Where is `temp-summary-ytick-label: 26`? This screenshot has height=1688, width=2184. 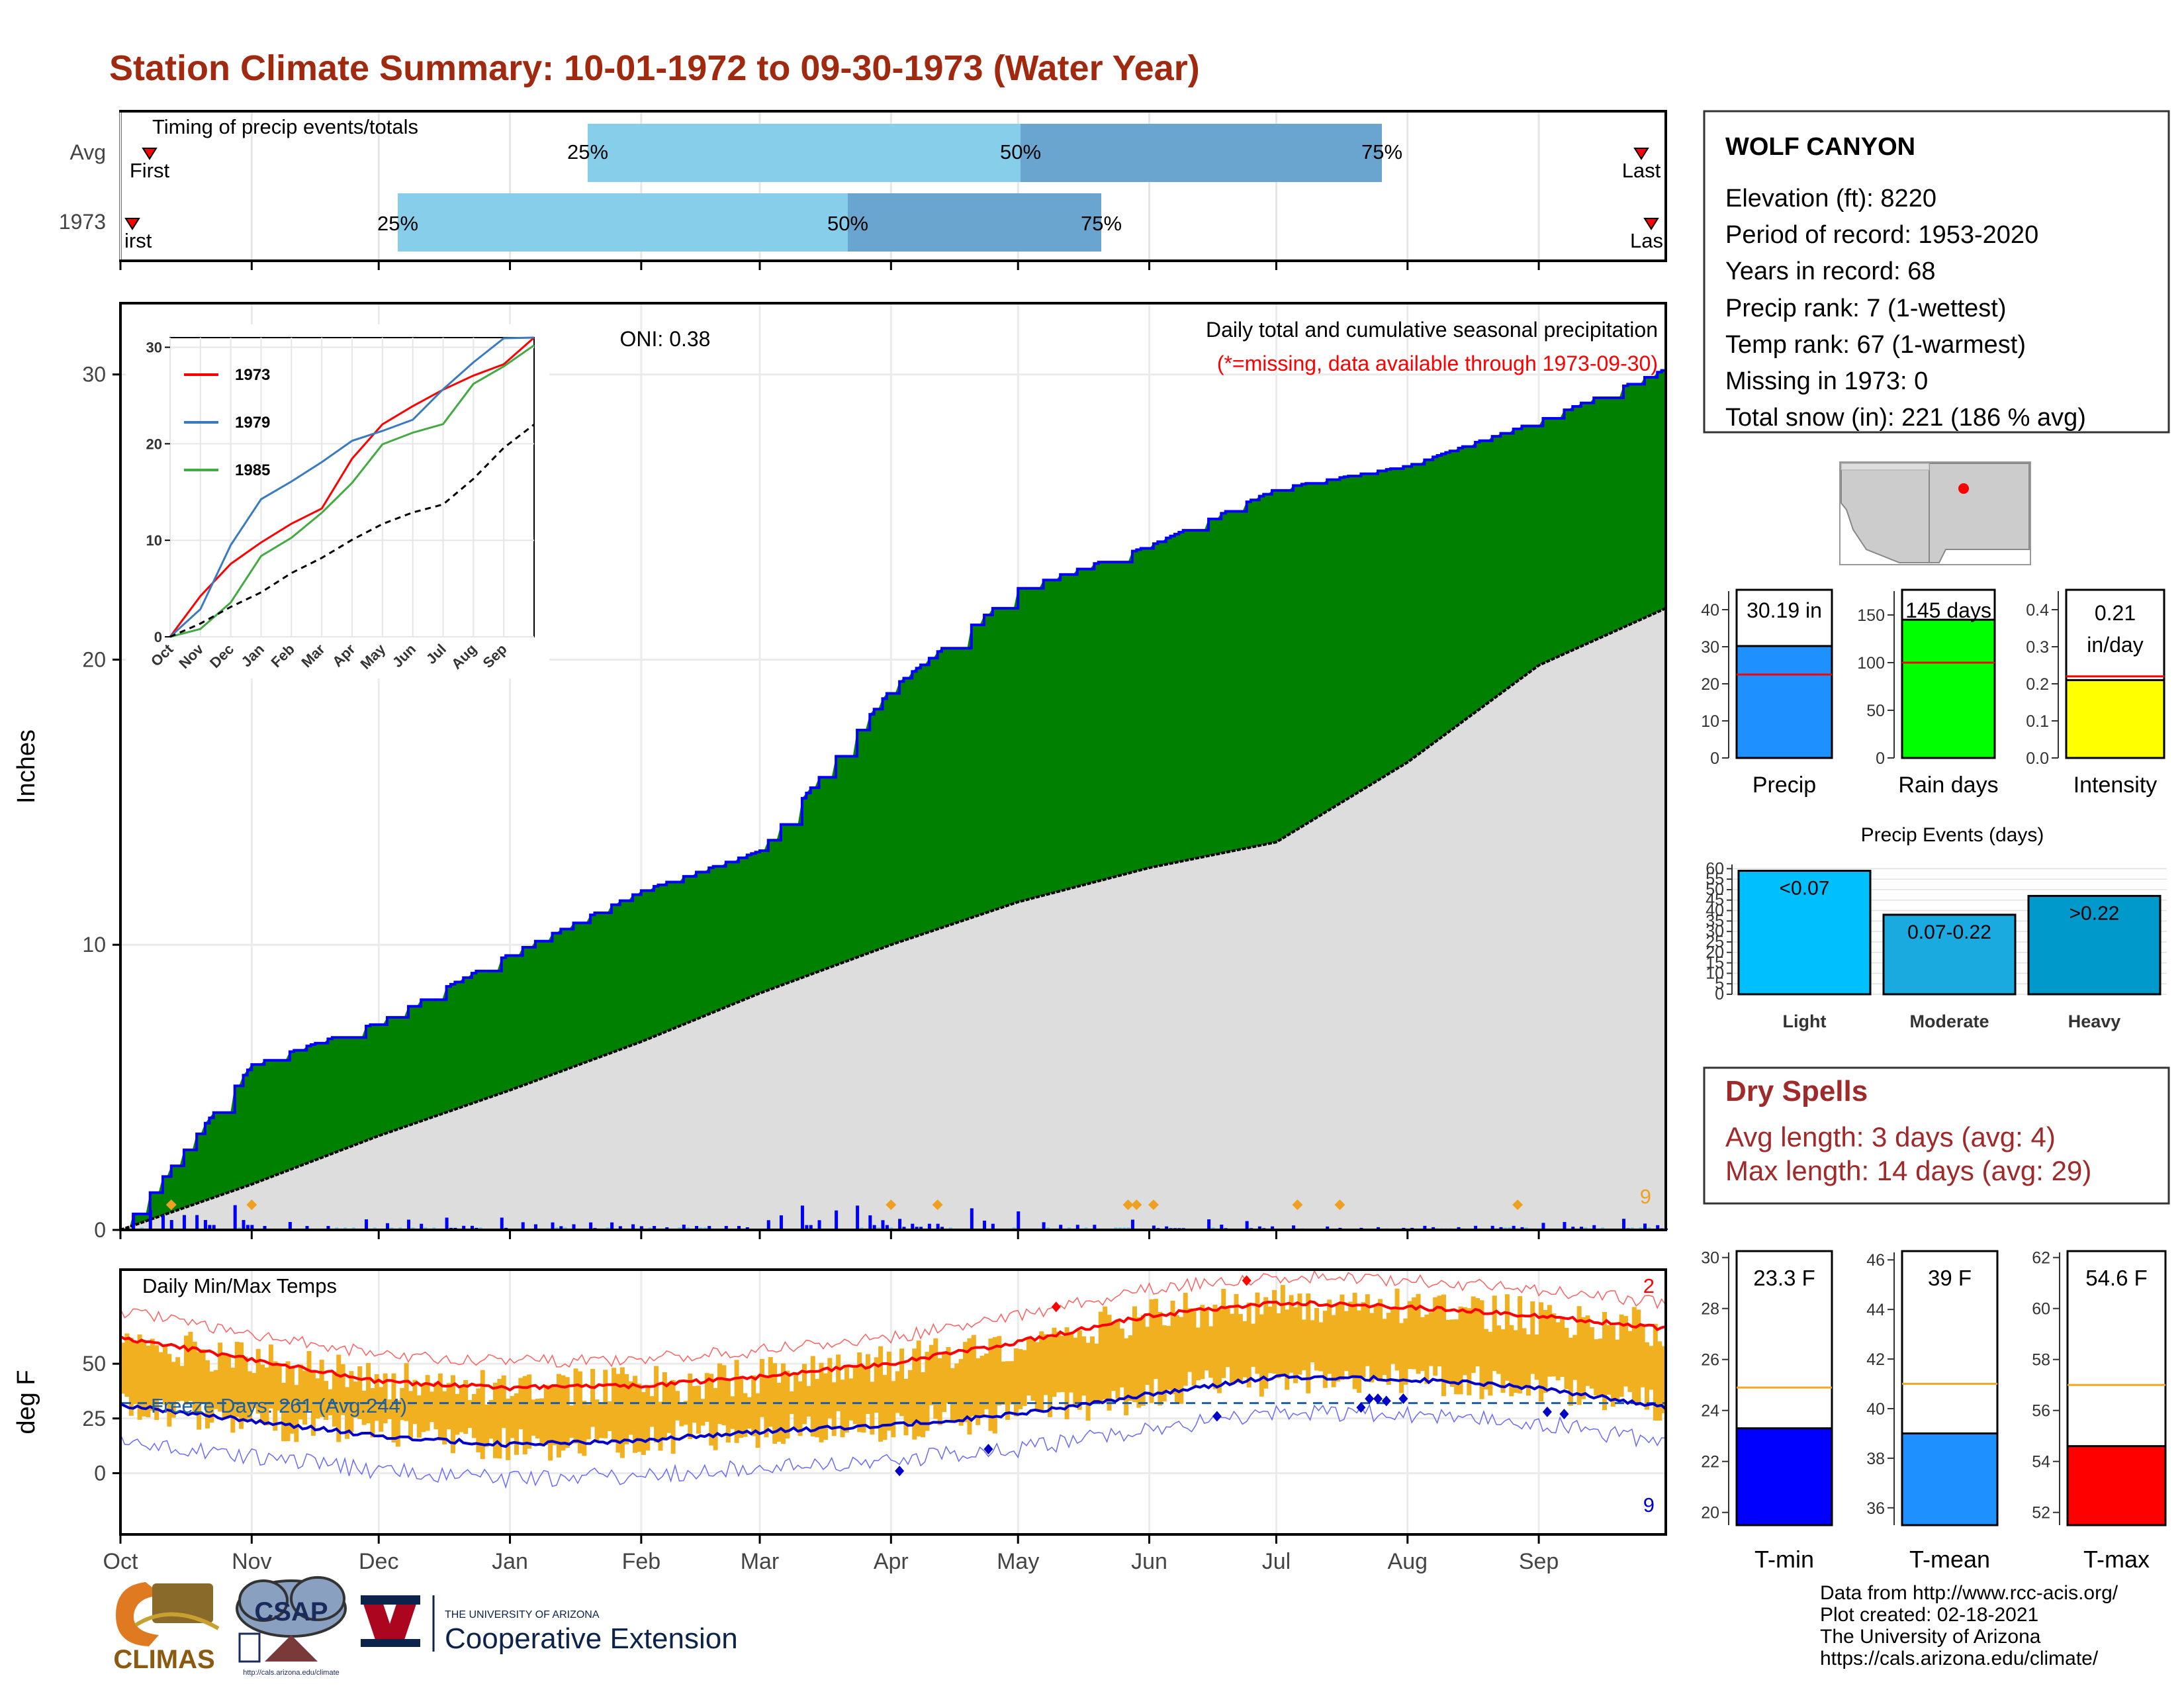
temp-summary-ytick-label: 26 is located at coordinates (1710, 1360).